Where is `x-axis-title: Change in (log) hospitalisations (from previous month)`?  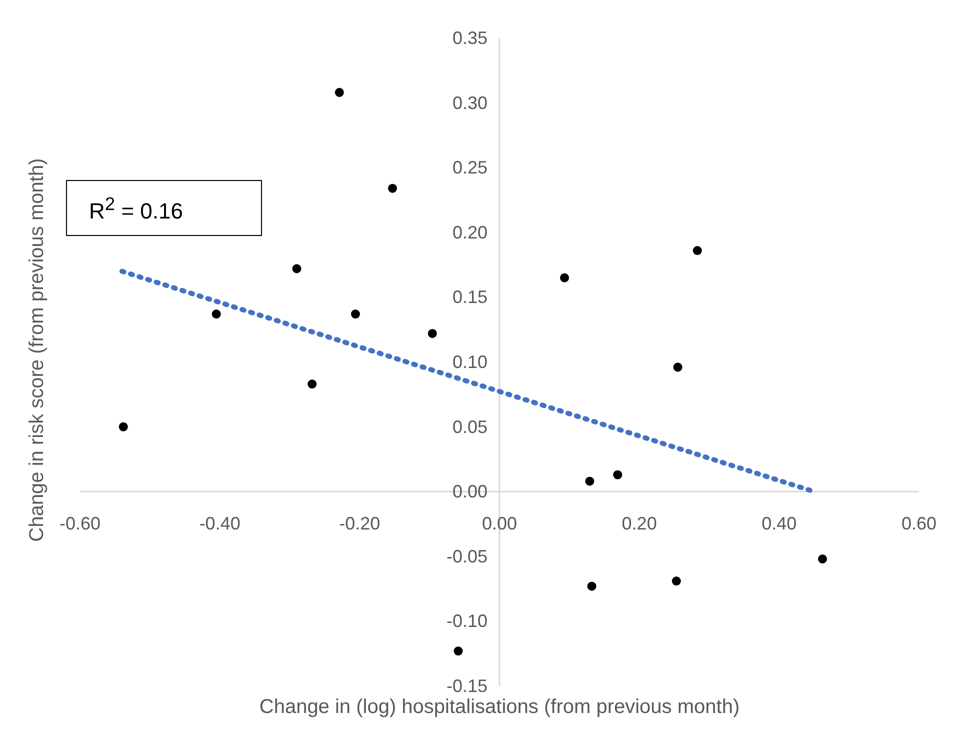
x-axis-title: Change in (log) hospitalisations (from previous month) is located at coordinates (499, 707).